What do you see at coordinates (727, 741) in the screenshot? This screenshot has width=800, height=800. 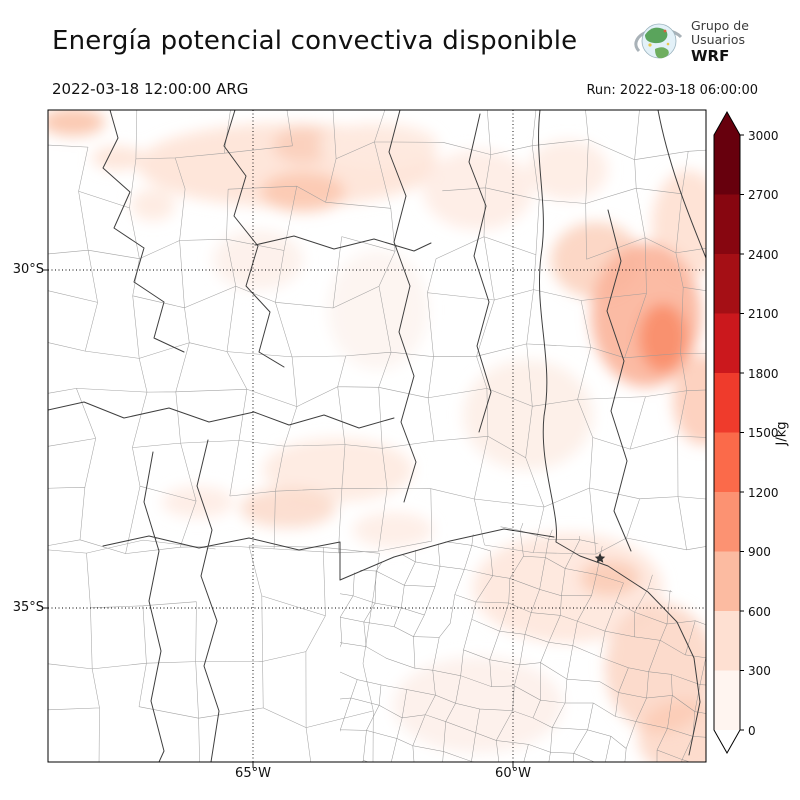 I see `colorbar-arrow-under` at bounding box center [727, 741].